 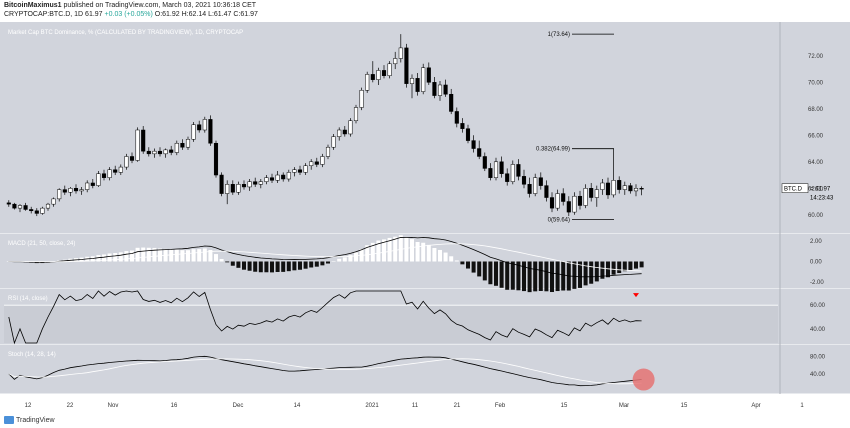 I want to click on time-tick-label: Mar, so click(x=624, y=406).